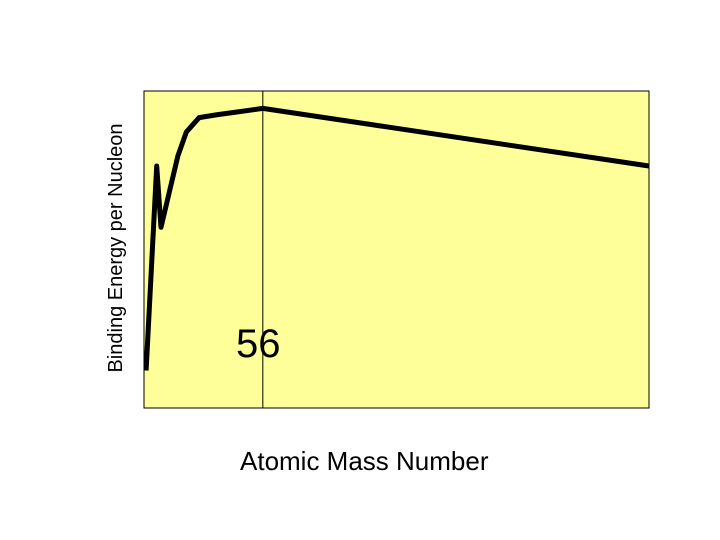  What do you see at coordinates (364, 461) in the screenshot?
I see `x-axis-label: Atomic Mass Number` at bounding box center [364, 461].